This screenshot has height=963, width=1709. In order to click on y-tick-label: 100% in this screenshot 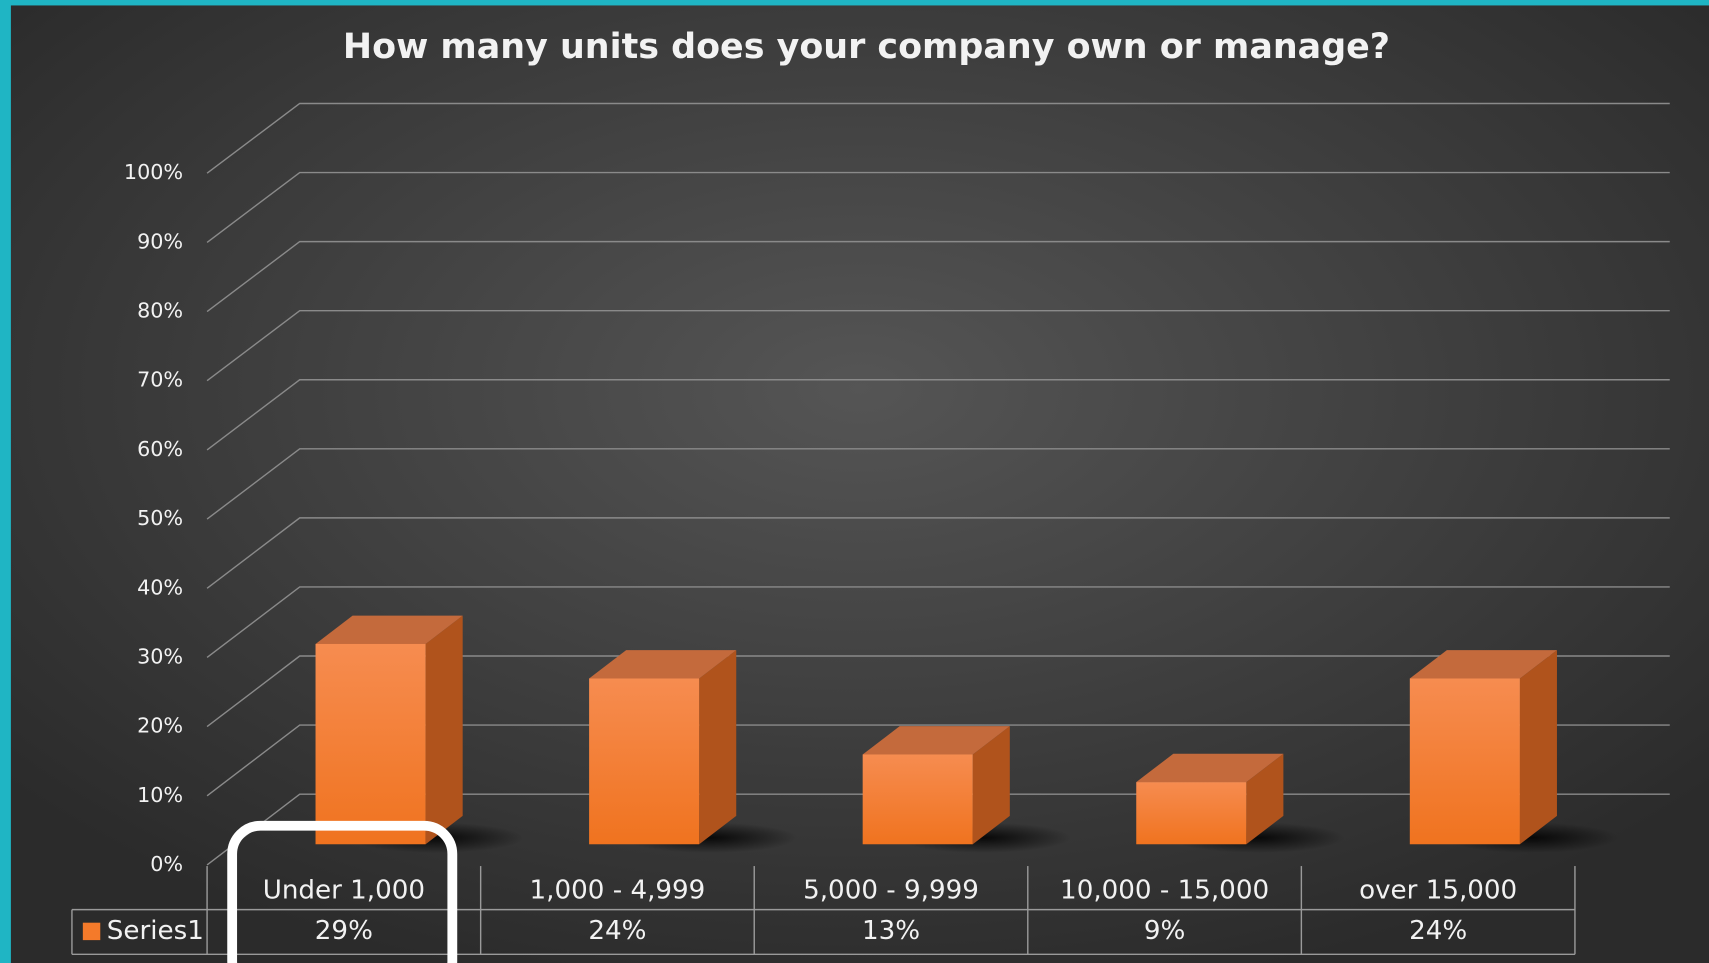, I will do `click(153, 172)`.